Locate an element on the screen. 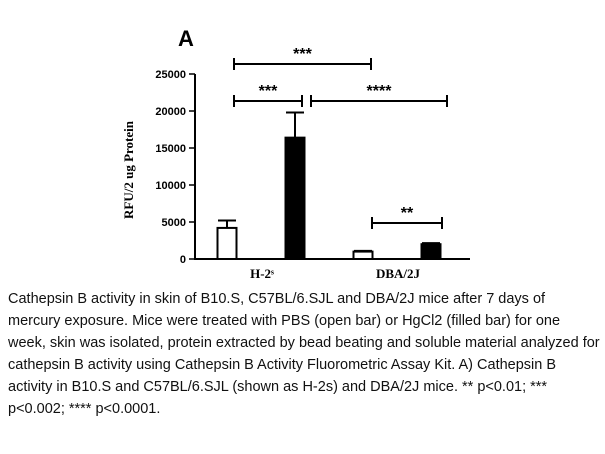 The height and width of the screenshot is (454, 605). y-tick-label: 10000 is located at coordinates (170, 186).